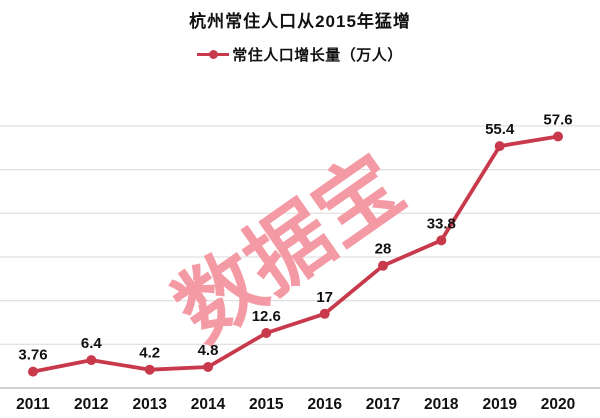  What do you see at coordinates (208, 367) in the screenshot?
I see `data-point-2014` at bounding box center [208, 367].